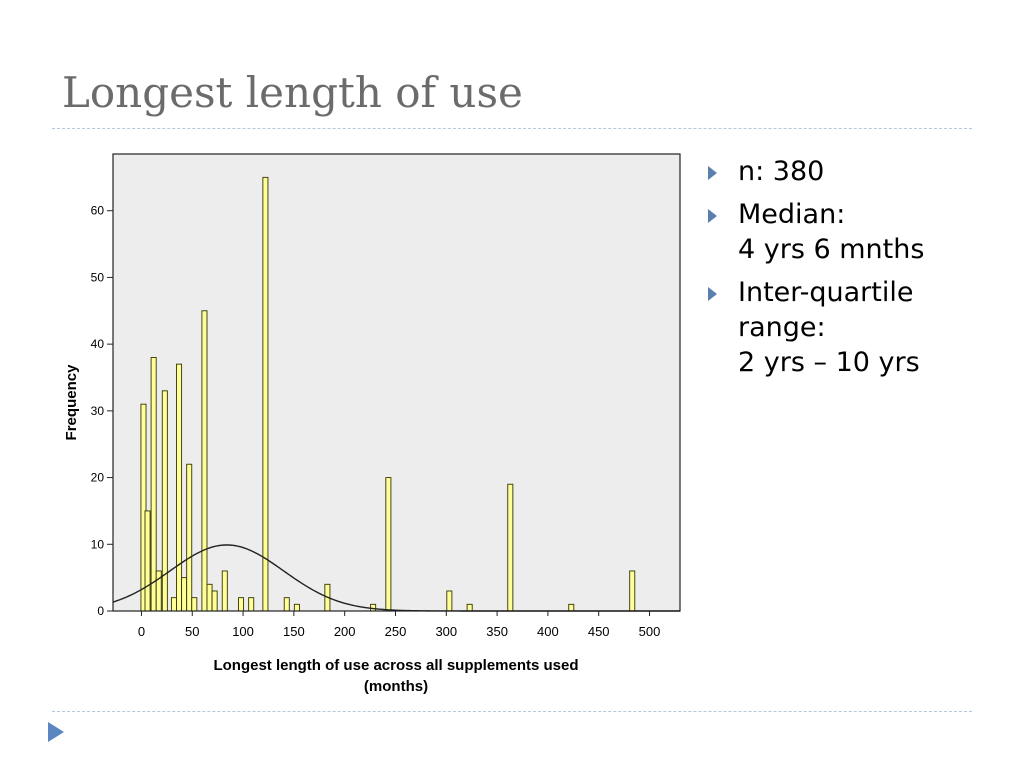 This screenshot has width=1024, height=768. Describe the element at coordinates (294, 631) in the screenshot. I see `x-tick-label: 150` at that location.